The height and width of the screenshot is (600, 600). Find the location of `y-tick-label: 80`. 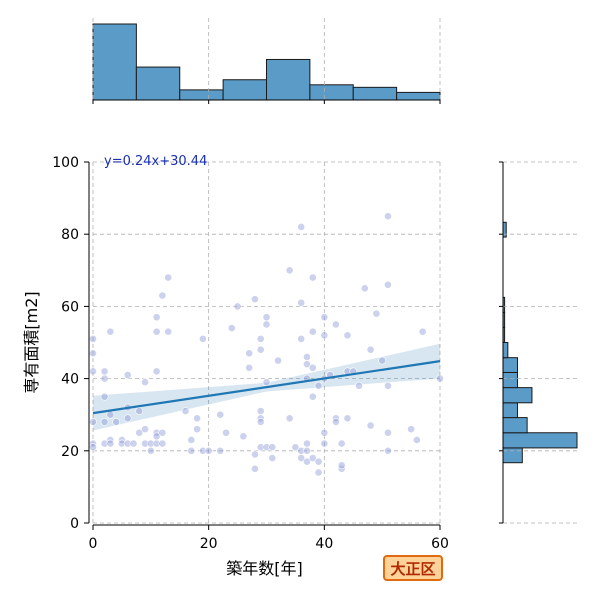

y-tick-label: 80 is located at coordinates (70, 235).